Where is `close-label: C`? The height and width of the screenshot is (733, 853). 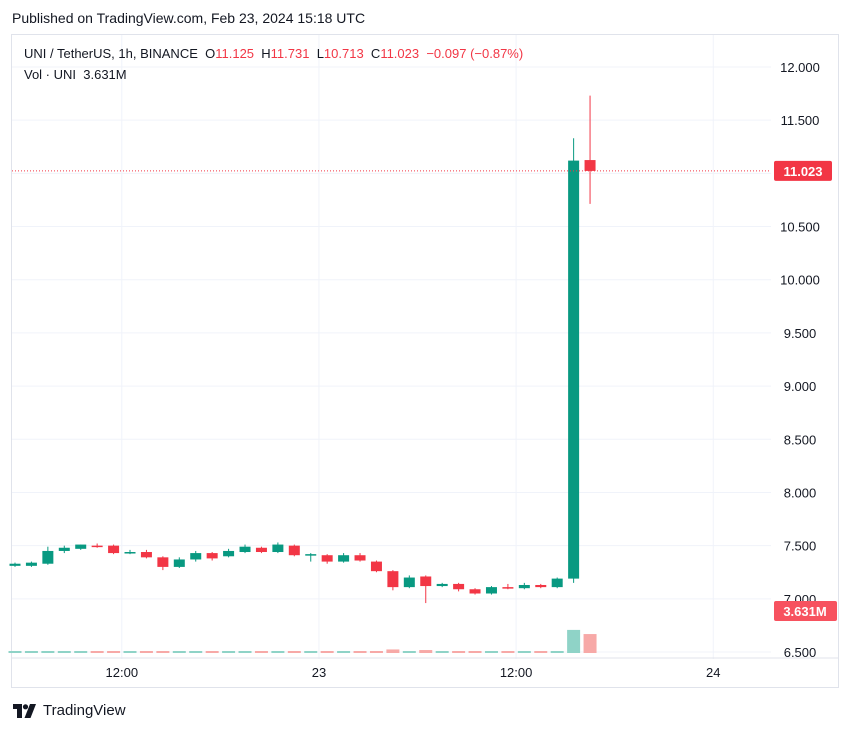
close-label: C is located at coordinates (375, 53).